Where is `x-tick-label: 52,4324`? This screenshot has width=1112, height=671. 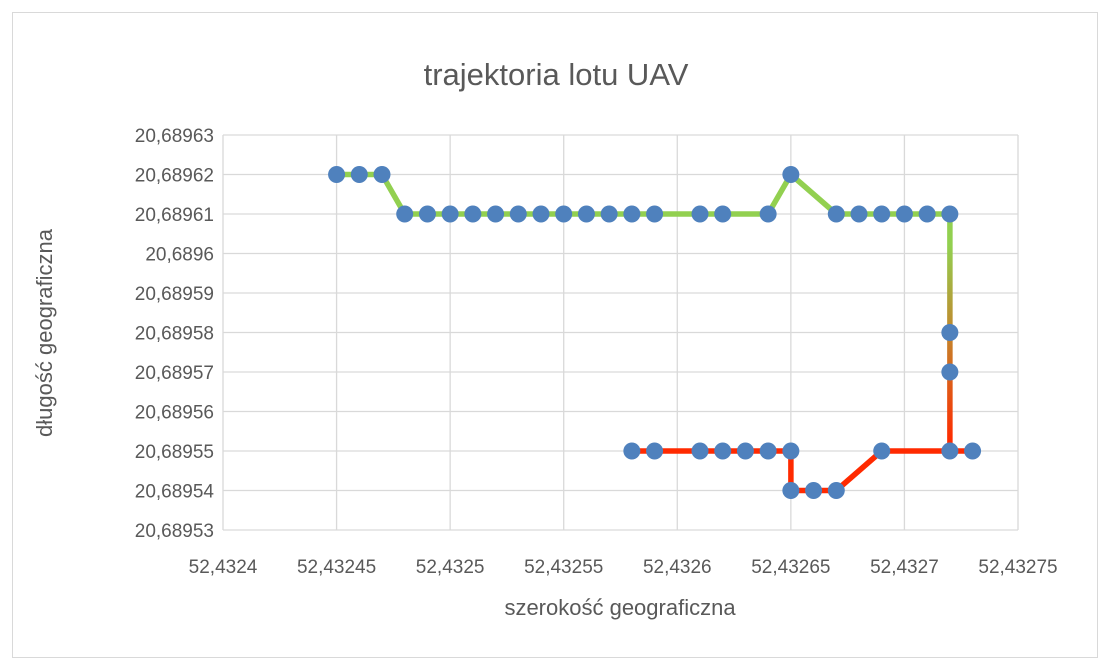
x-tick-label: 52,4324 is located at coordinates (223, 567).